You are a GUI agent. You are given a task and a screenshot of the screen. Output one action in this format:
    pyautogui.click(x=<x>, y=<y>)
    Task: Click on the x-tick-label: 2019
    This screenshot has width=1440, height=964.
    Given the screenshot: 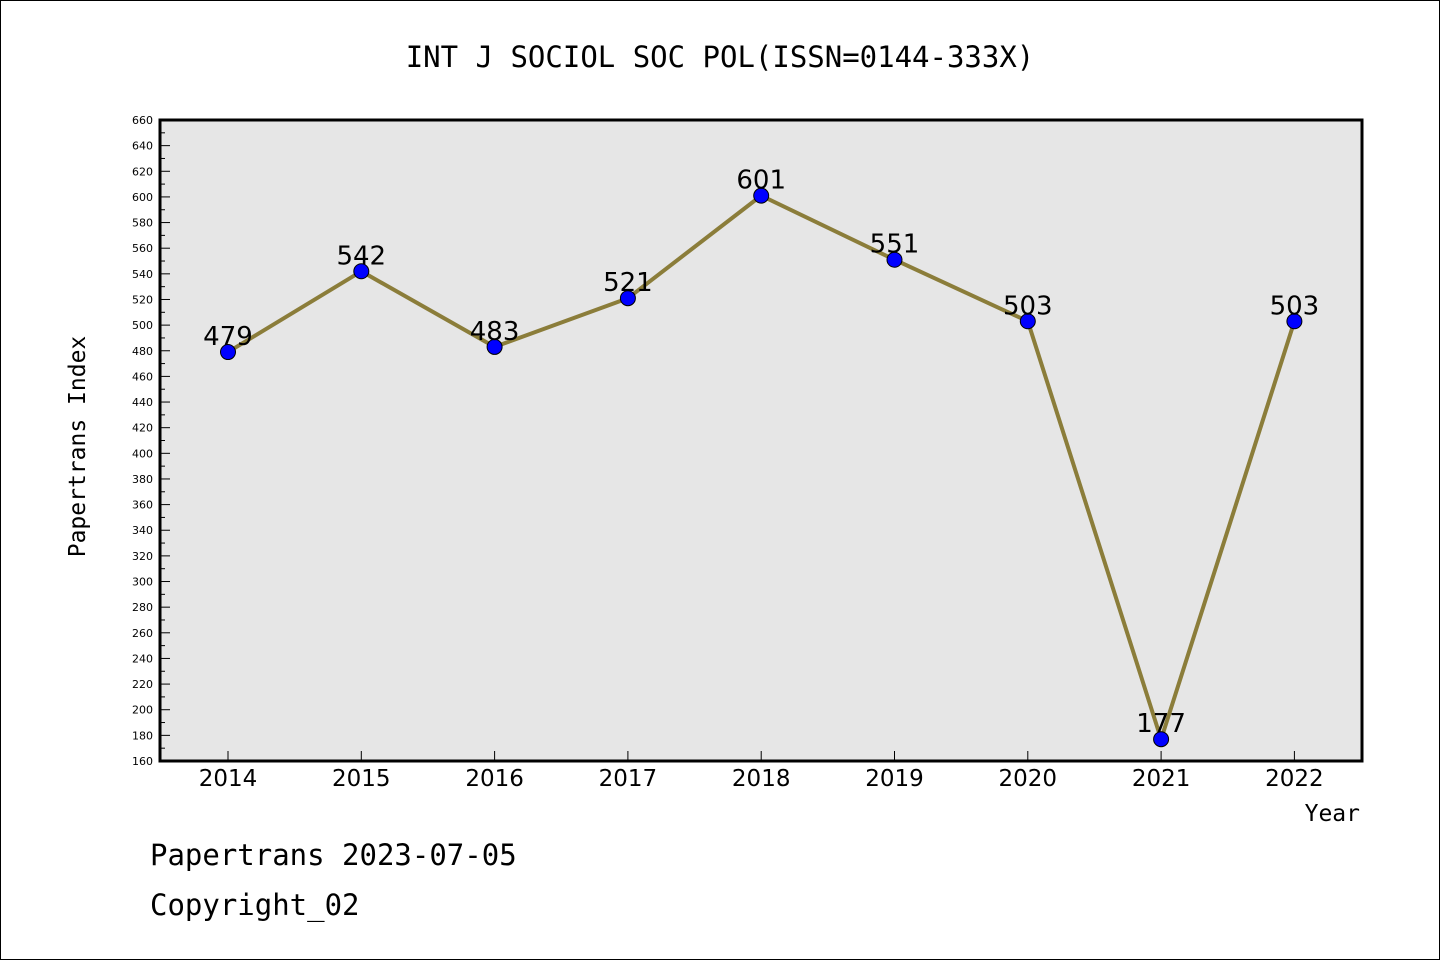 What is the action you would take?
    pyautogui.click(x=894, y=779)
    